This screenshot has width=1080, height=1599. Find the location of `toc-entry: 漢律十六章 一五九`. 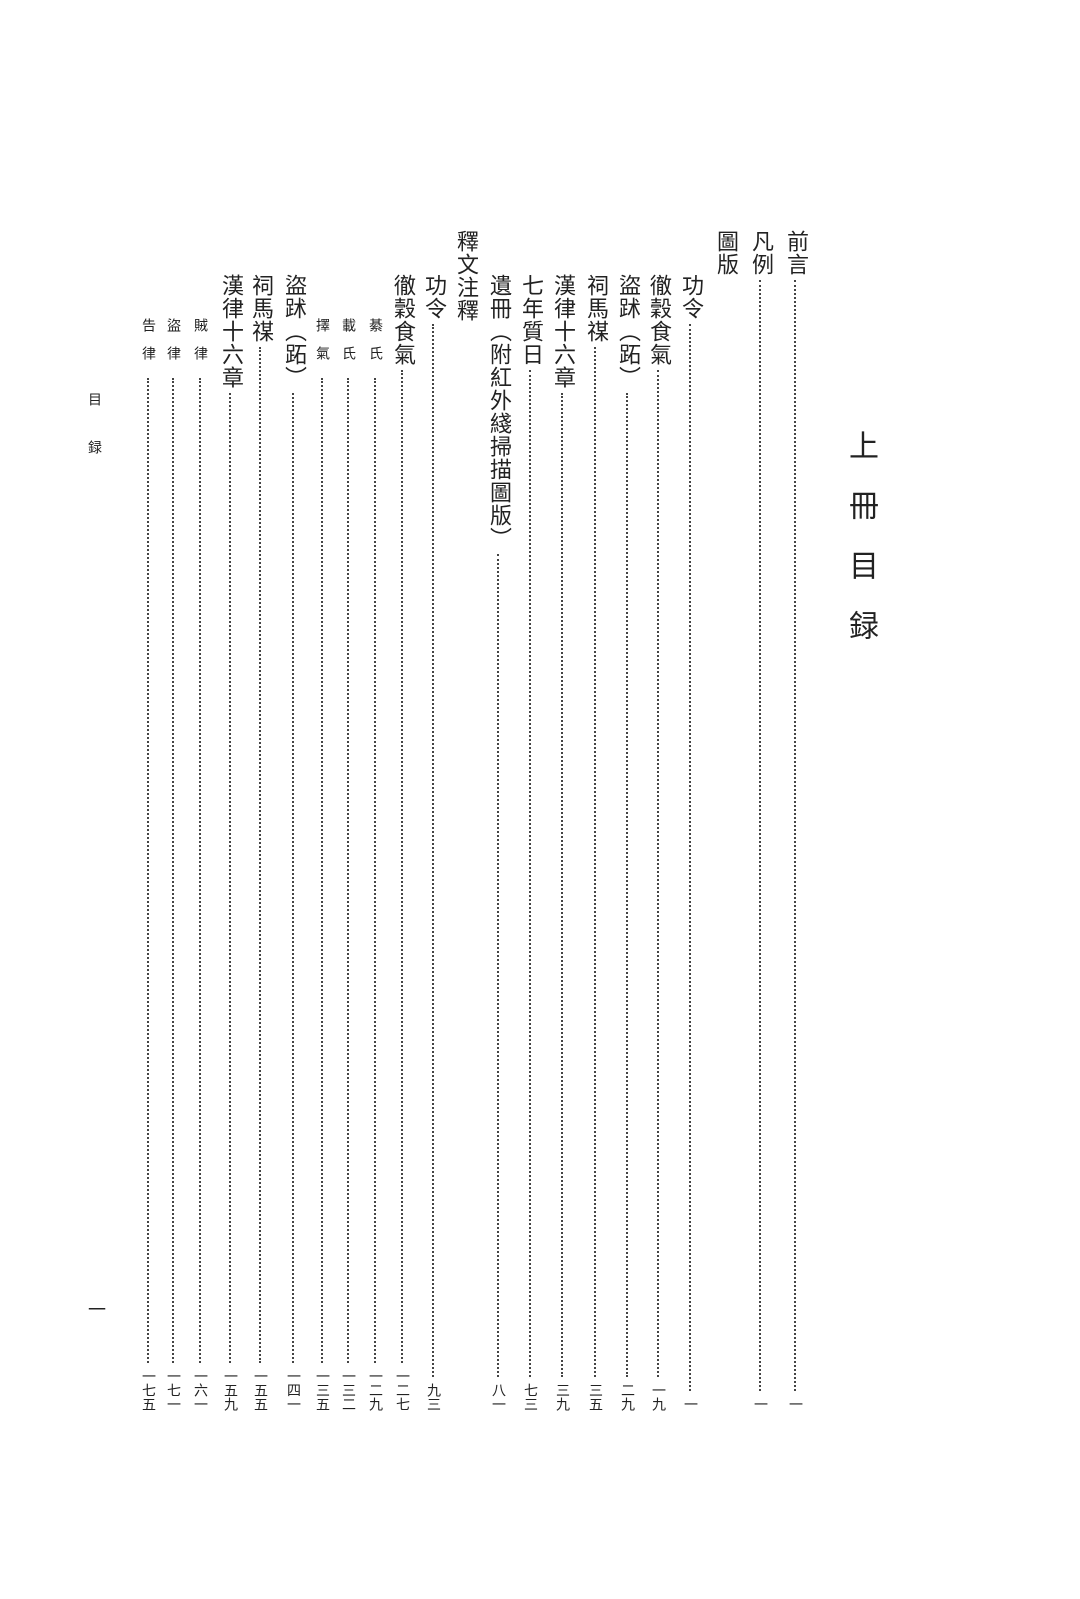

toc-entry: 漢律十六章 一五九 is located at coordinates (230, 842).